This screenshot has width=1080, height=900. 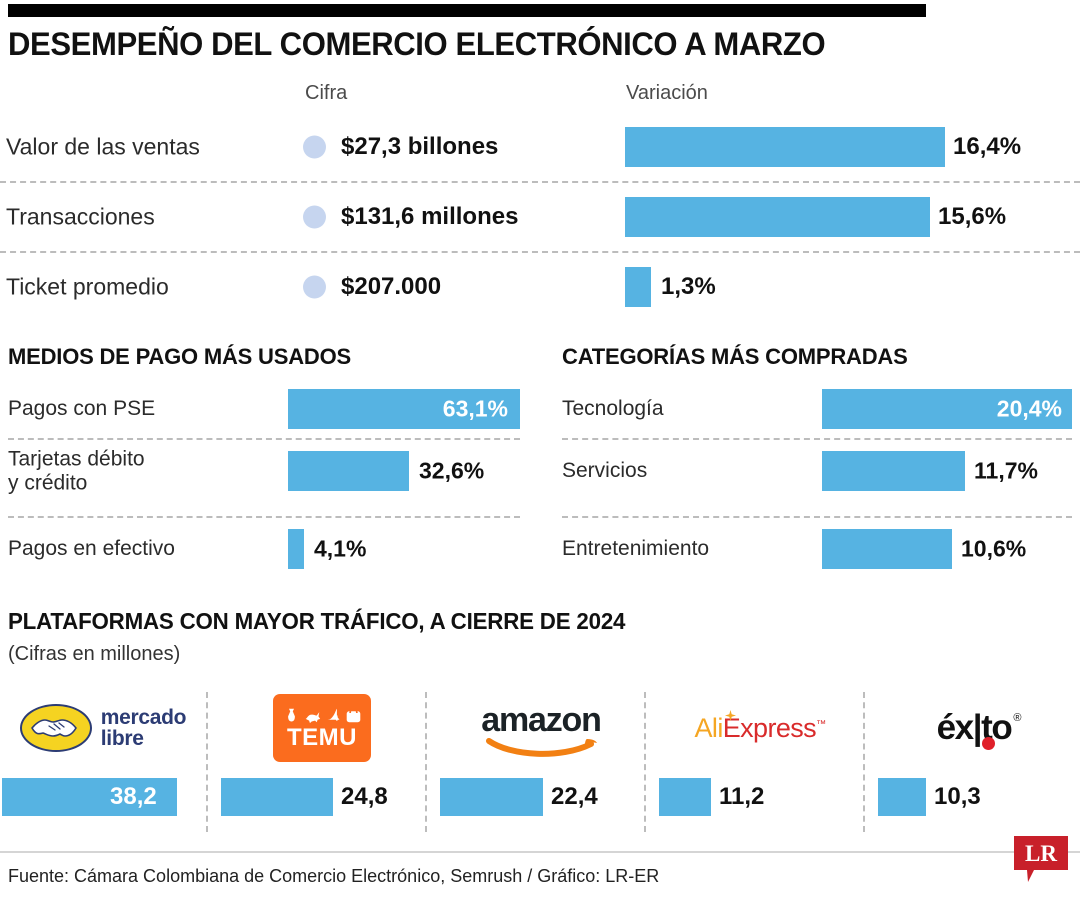 I want to click on exito-logo: éx|to ®, so click(x=978, y=728).